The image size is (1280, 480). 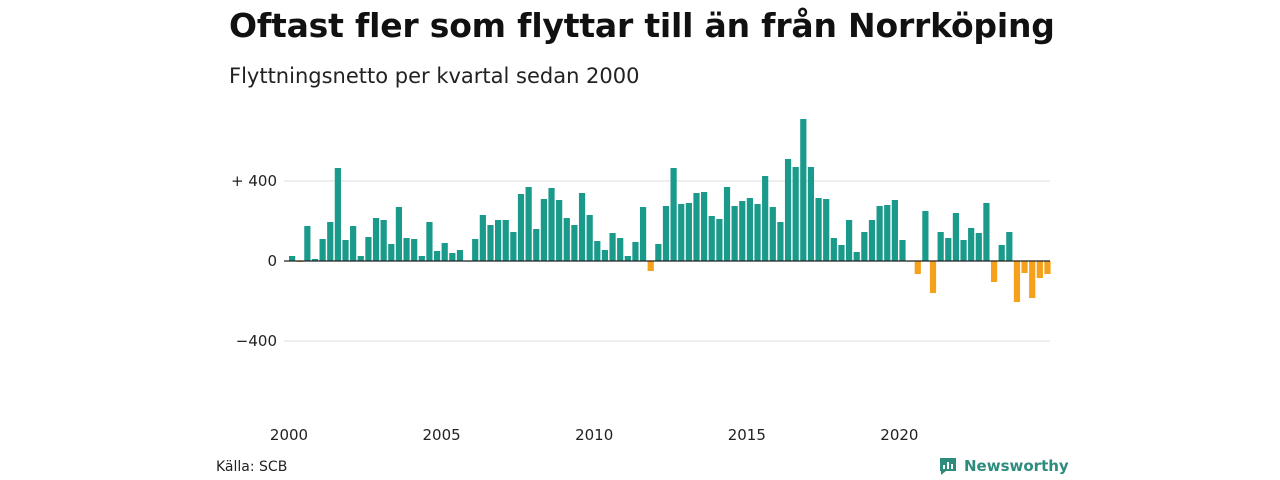 I want to click on x-tick-label: 2000, so click(x=289, y=435).